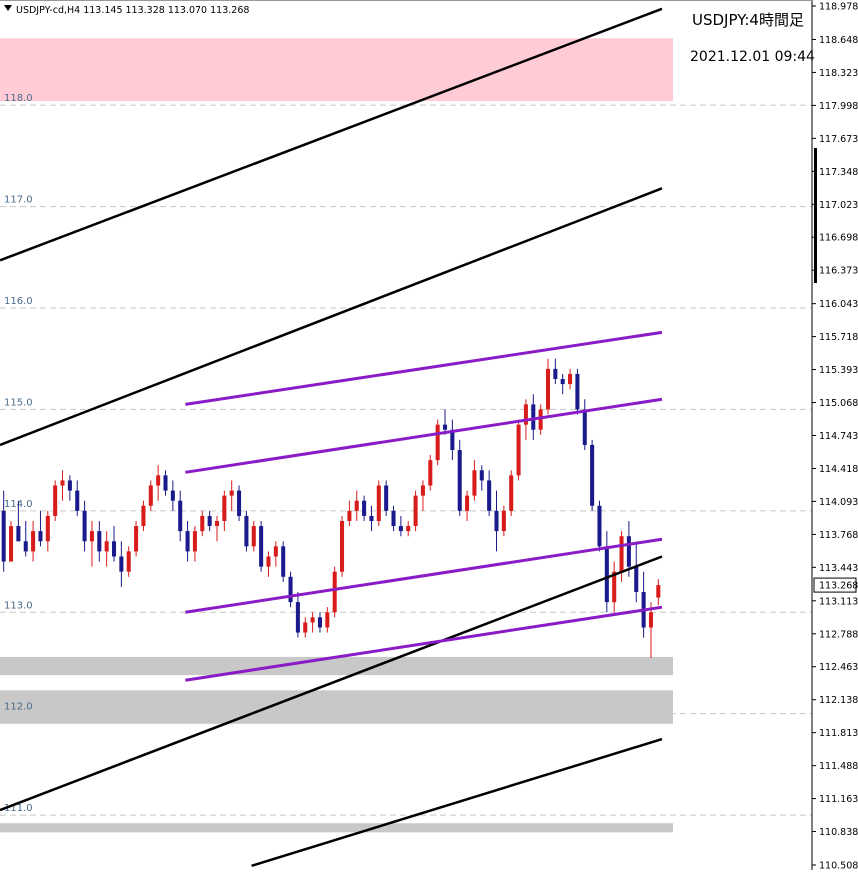  I want to click on price-axis-tick-label: 116.698, so click(838, 238).